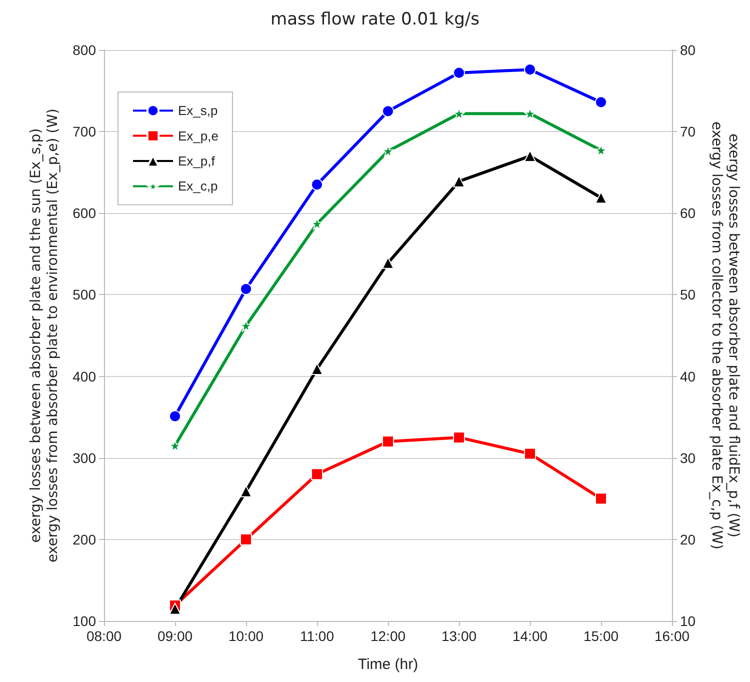 The image size is (750, 682). Describe the element at coordinates (601, 636) in the screenshot. I see `x-tick-label: 15:00` at that location.